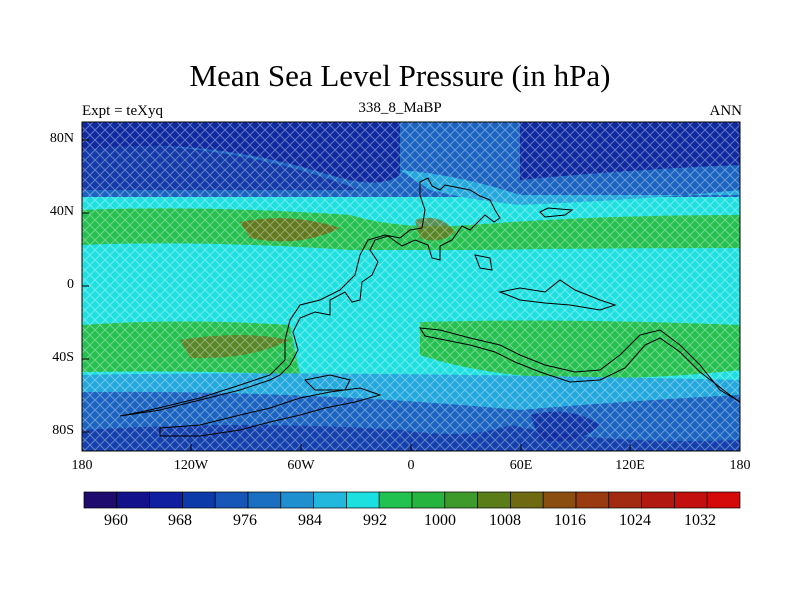 The image size is (800, 600). What do you see at coordinates (411, 465) in the screenshot?
I see `lon-tick: 0` at bounding box center [411, 465].